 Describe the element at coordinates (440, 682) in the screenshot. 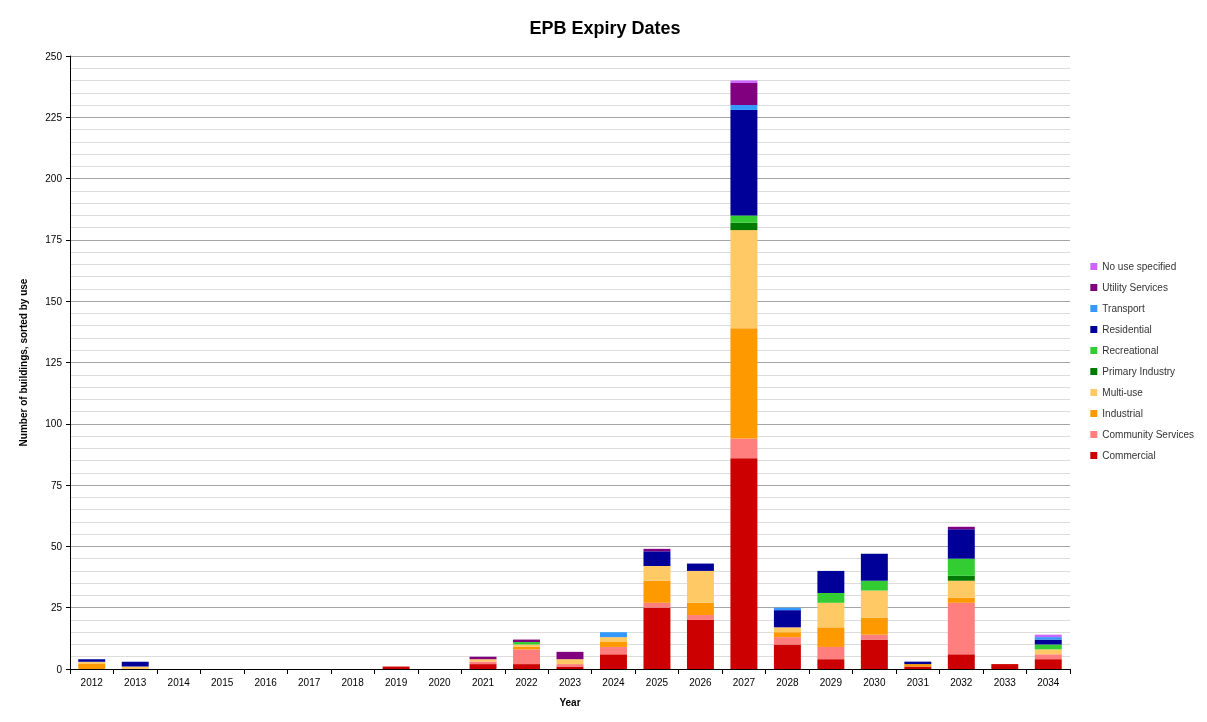

I see `x-tick-label: 2020` at that location.